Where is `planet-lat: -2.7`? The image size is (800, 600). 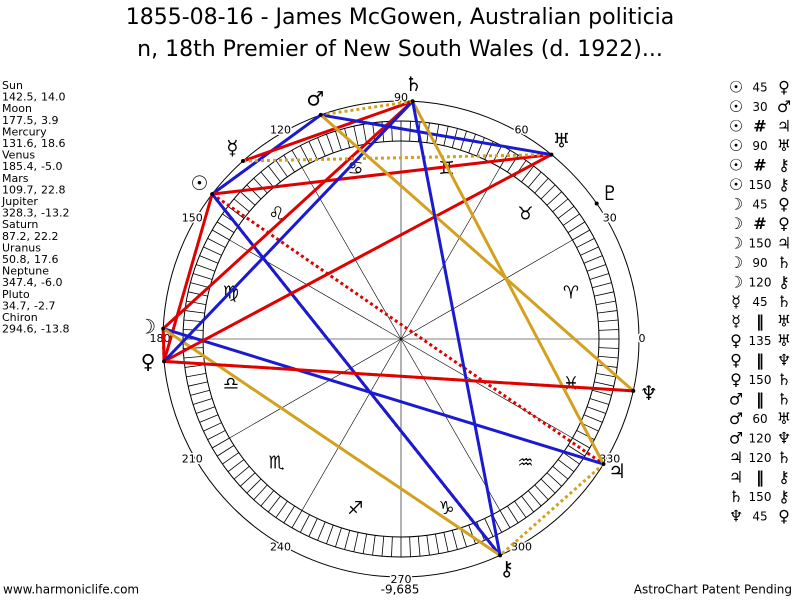 planet-lat: -2.7 is located at coordinates (44, 305).